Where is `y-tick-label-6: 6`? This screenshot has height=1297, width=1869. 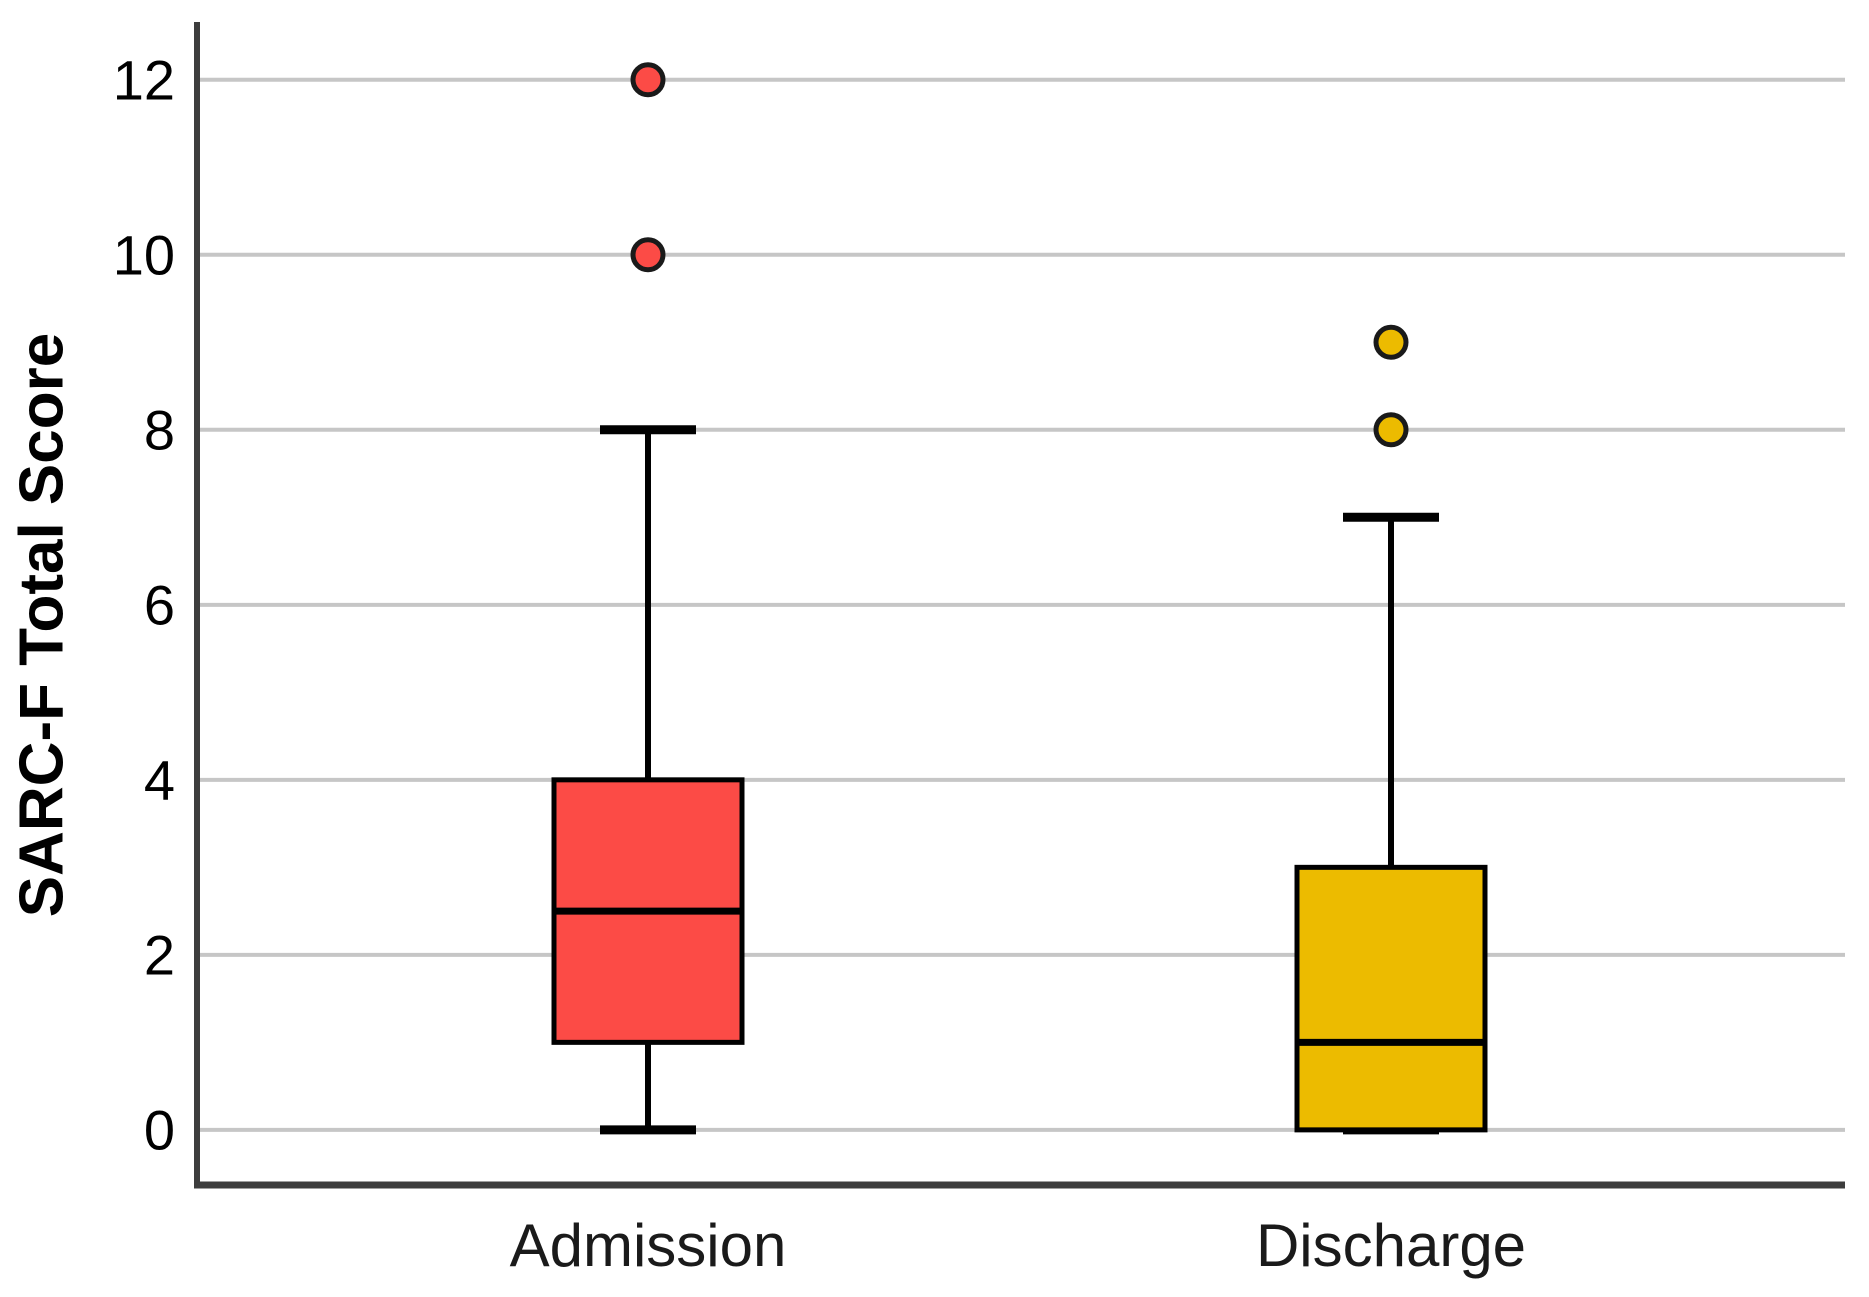
y-tick-label-6: 6 is located at coordinates (159, 604).